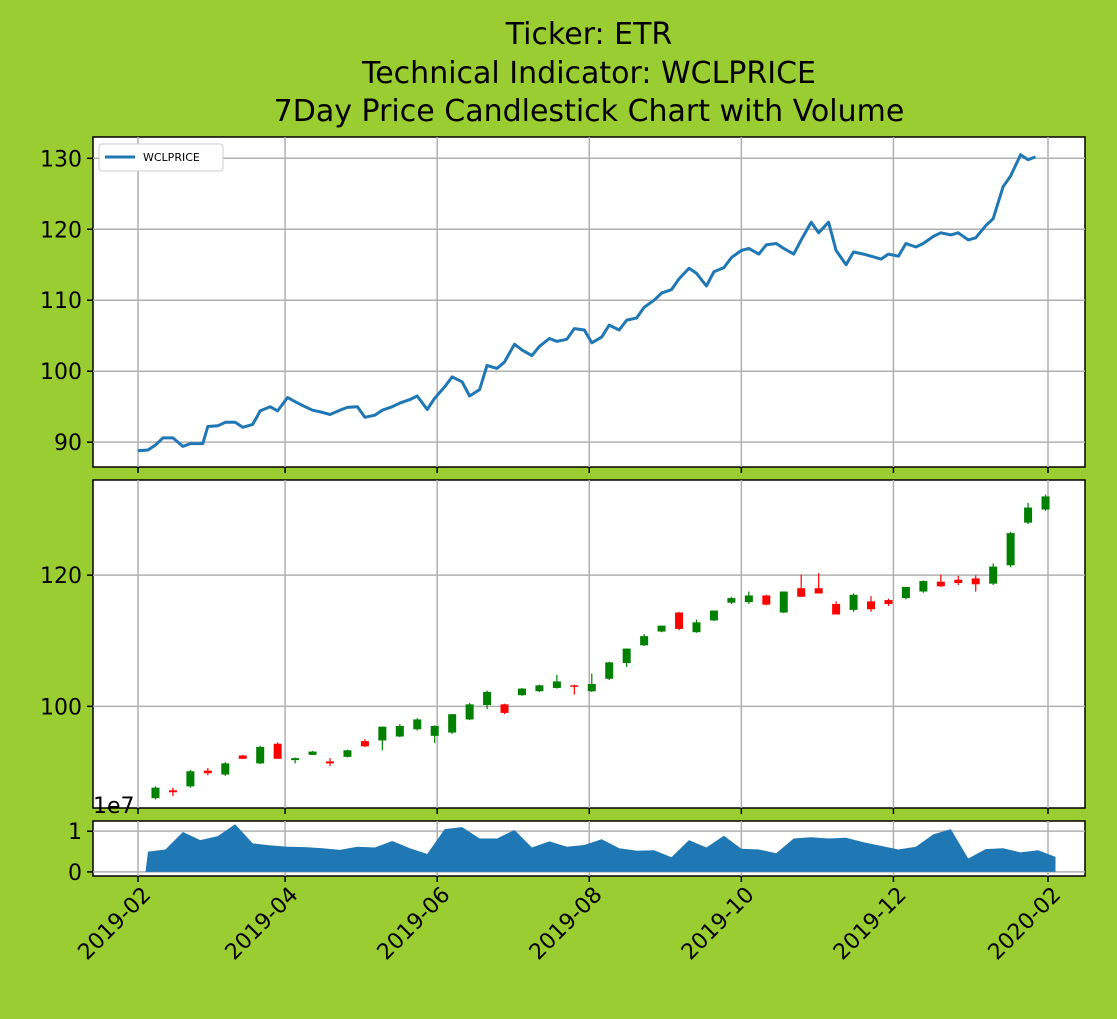 This screenshot has height=1019, width=1117. What do you see at coordinates (600, 848) in the screenshot?
I see `volume-area` at bounding box center [600, 848].